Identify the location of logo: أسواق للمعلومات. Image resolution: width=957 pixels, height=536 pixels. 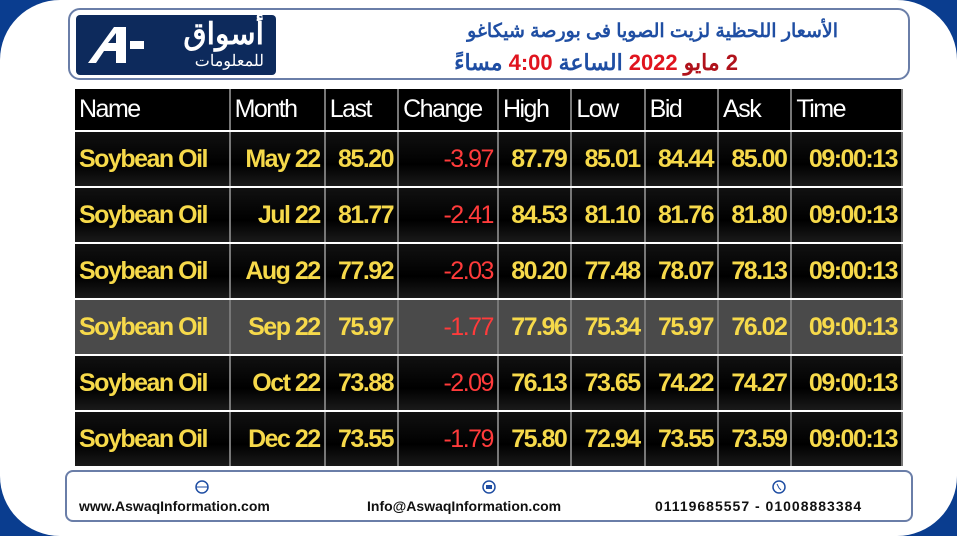
(176, 45).